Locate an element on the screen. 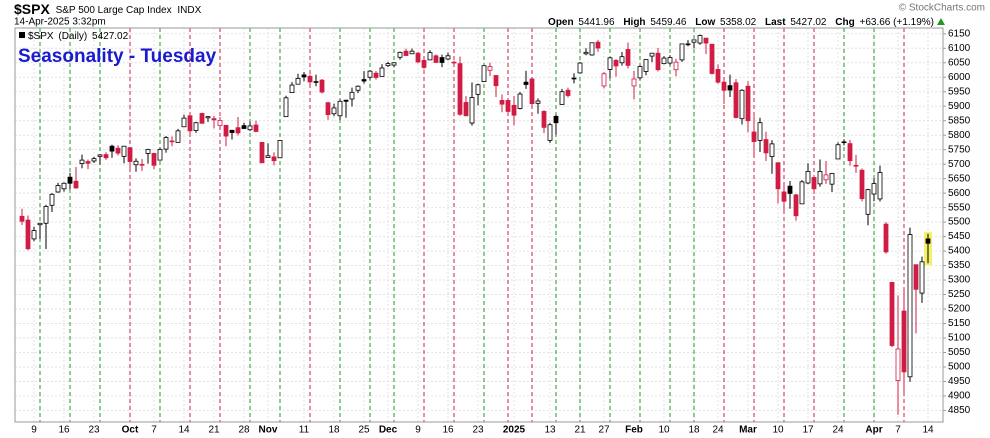 The width and height of the screenshot is (990, 438). x-tick-label: 21 is located at coordinates (580, 430).